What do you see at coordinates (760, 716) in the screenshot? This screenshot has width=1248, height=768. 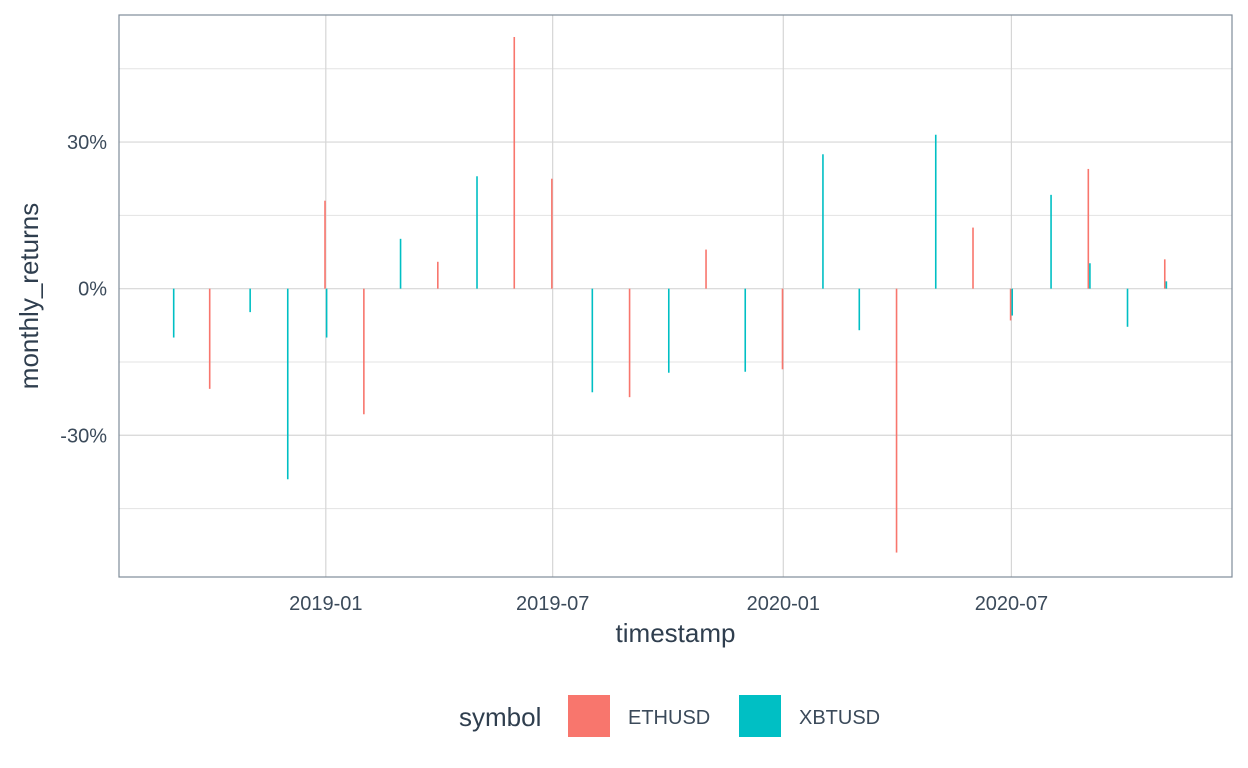 I see `legend-key-xbtusd` at bounding box center [760, 716].